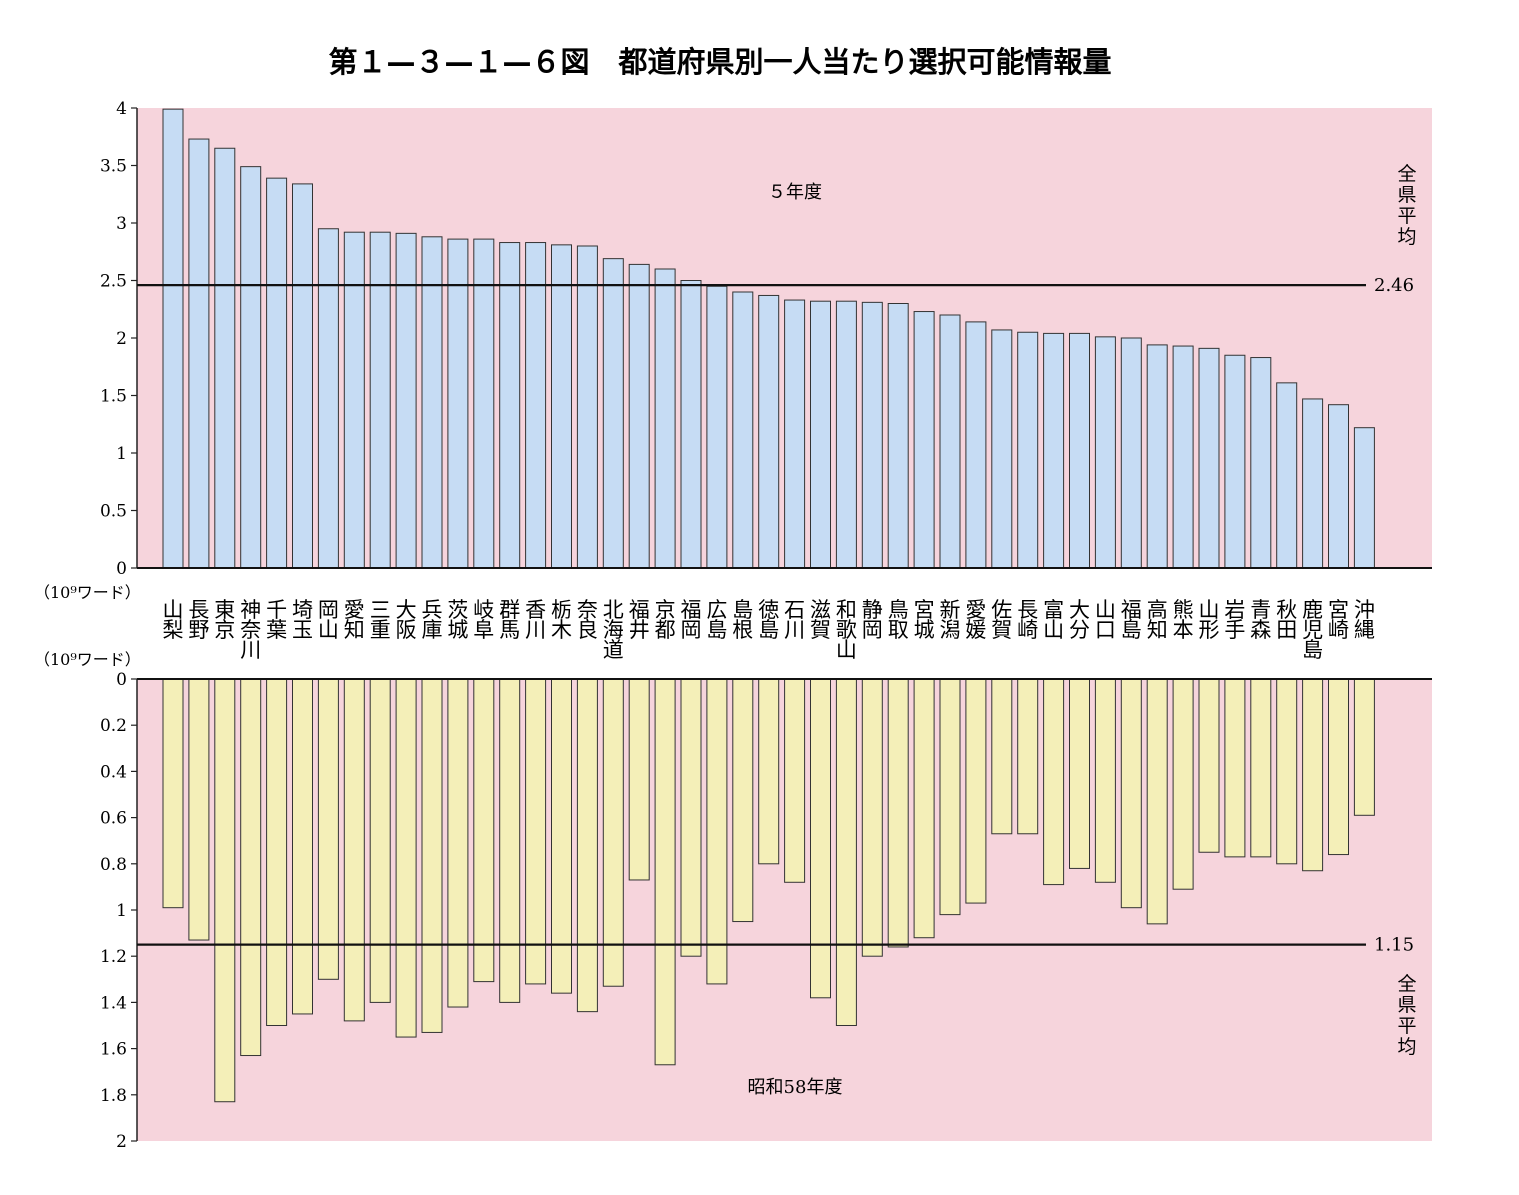 Image resolution: width=1519 pixels, height=1195 pixels. Describe the element at coordinates (1260, 630) in the screenshot. I see `category-label-char: 森` at that location.